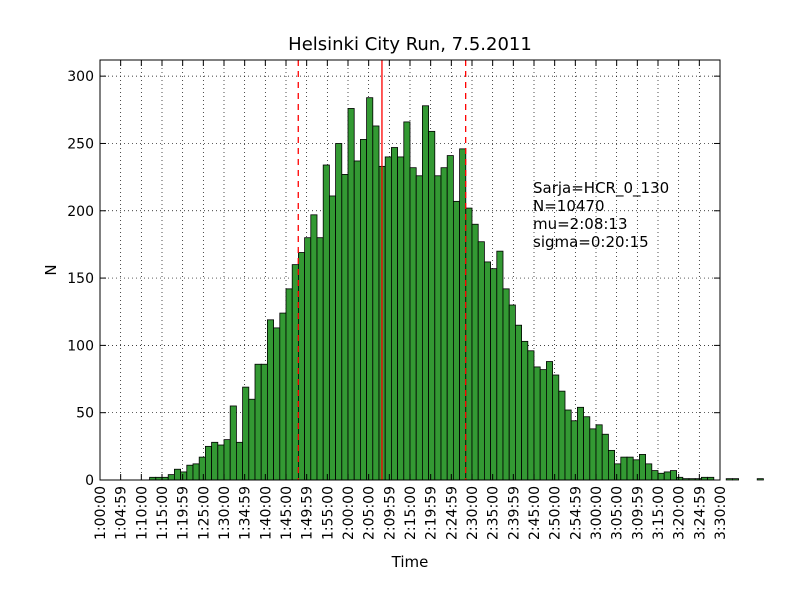  I want to click on annotation-series: Sarja=HCR_0_130, so click(601, 188).